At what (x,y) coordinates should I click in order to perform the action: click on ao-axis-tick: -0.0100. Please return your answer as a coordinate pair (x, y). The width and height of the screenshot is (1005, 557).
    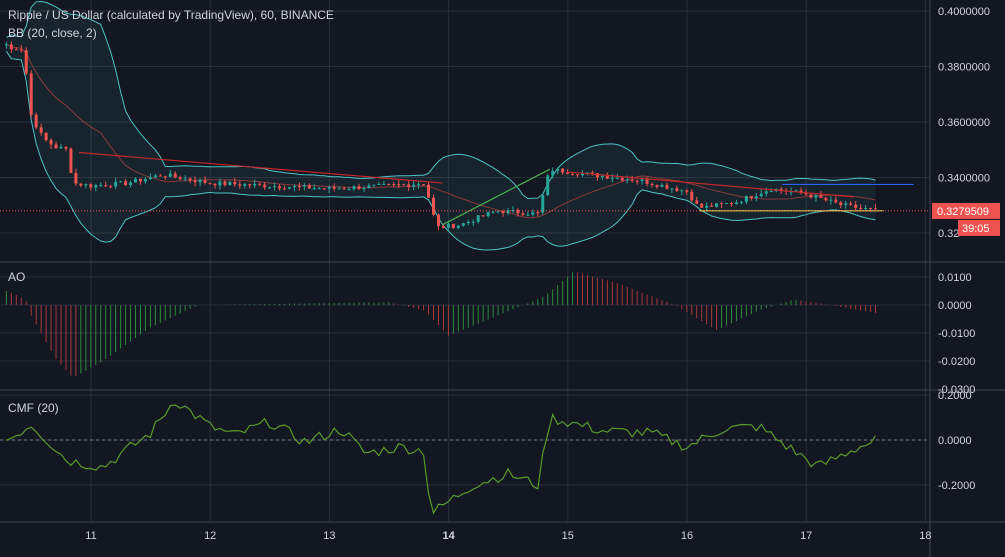
    Looking at the image, I should click on (956, 334).